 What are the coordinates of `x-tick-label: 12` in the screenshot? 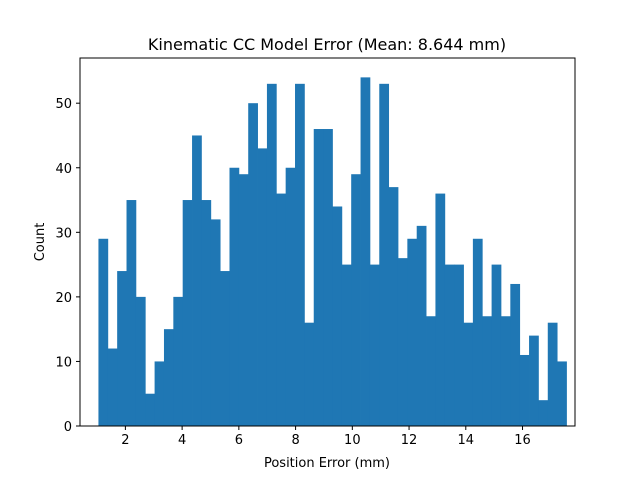 It's located at (409, 440).